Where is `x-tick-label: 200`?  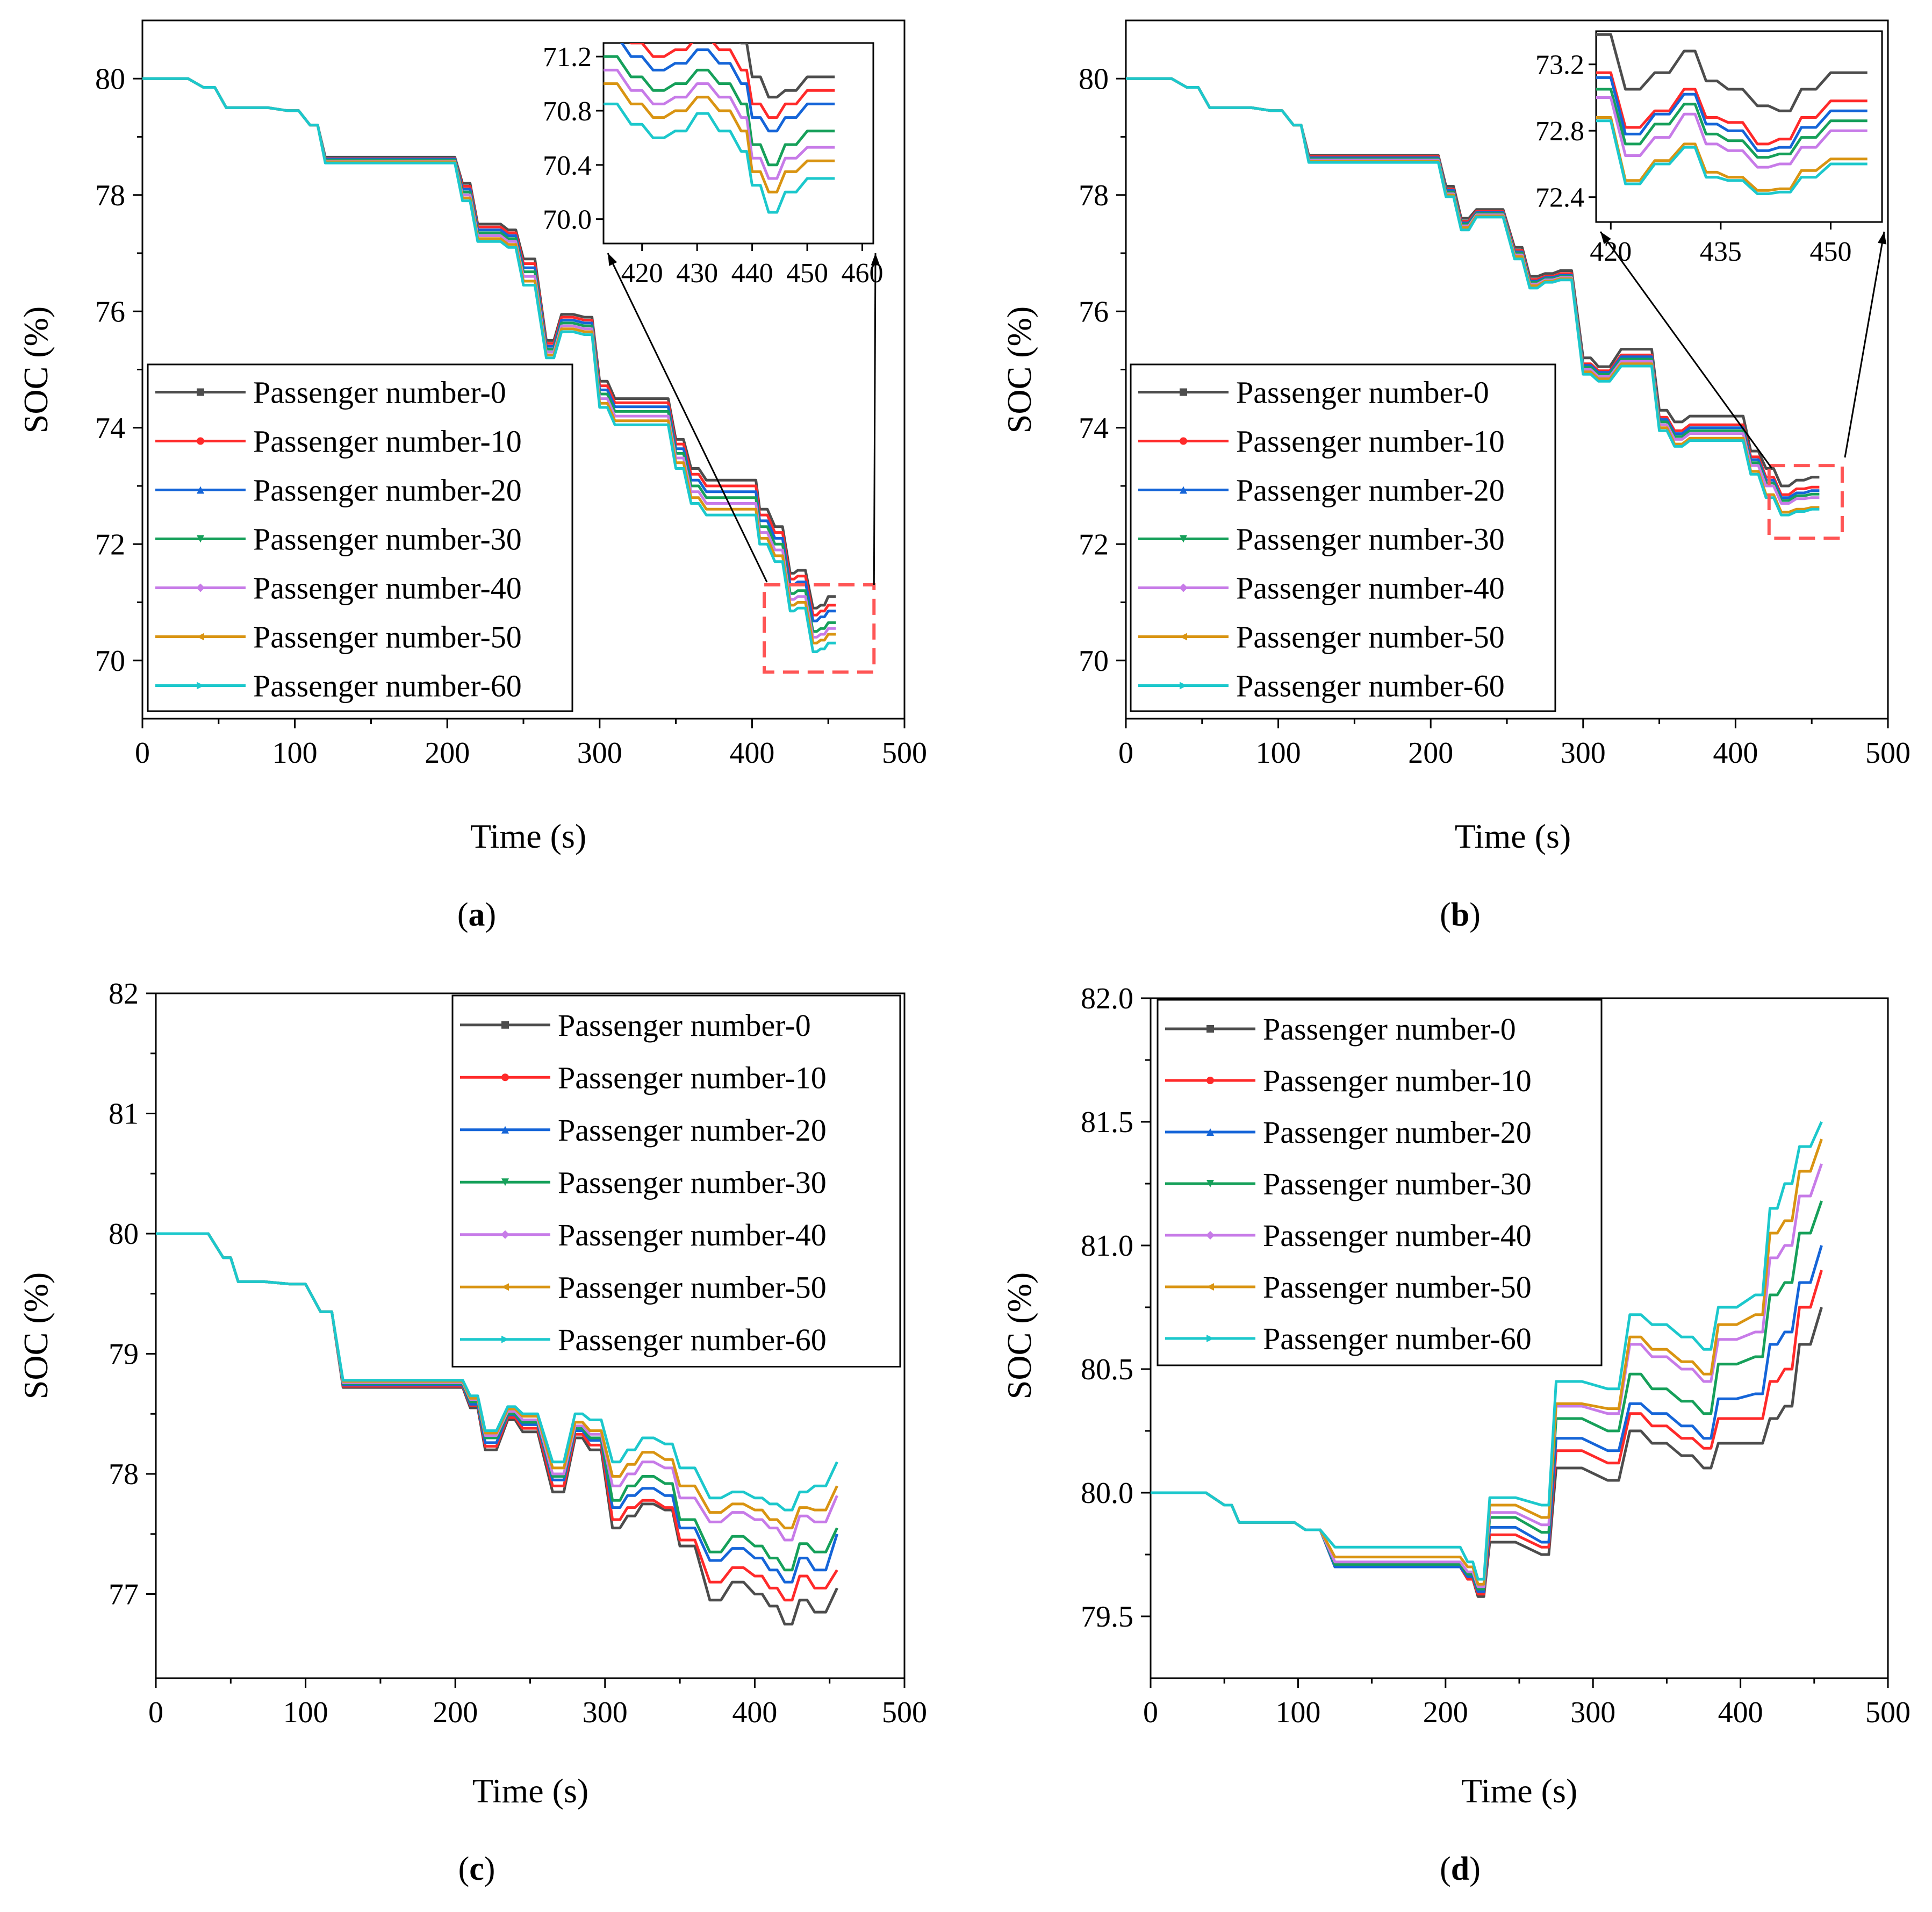
x-tick-label: 200 is located at coordinates (456, 1712).